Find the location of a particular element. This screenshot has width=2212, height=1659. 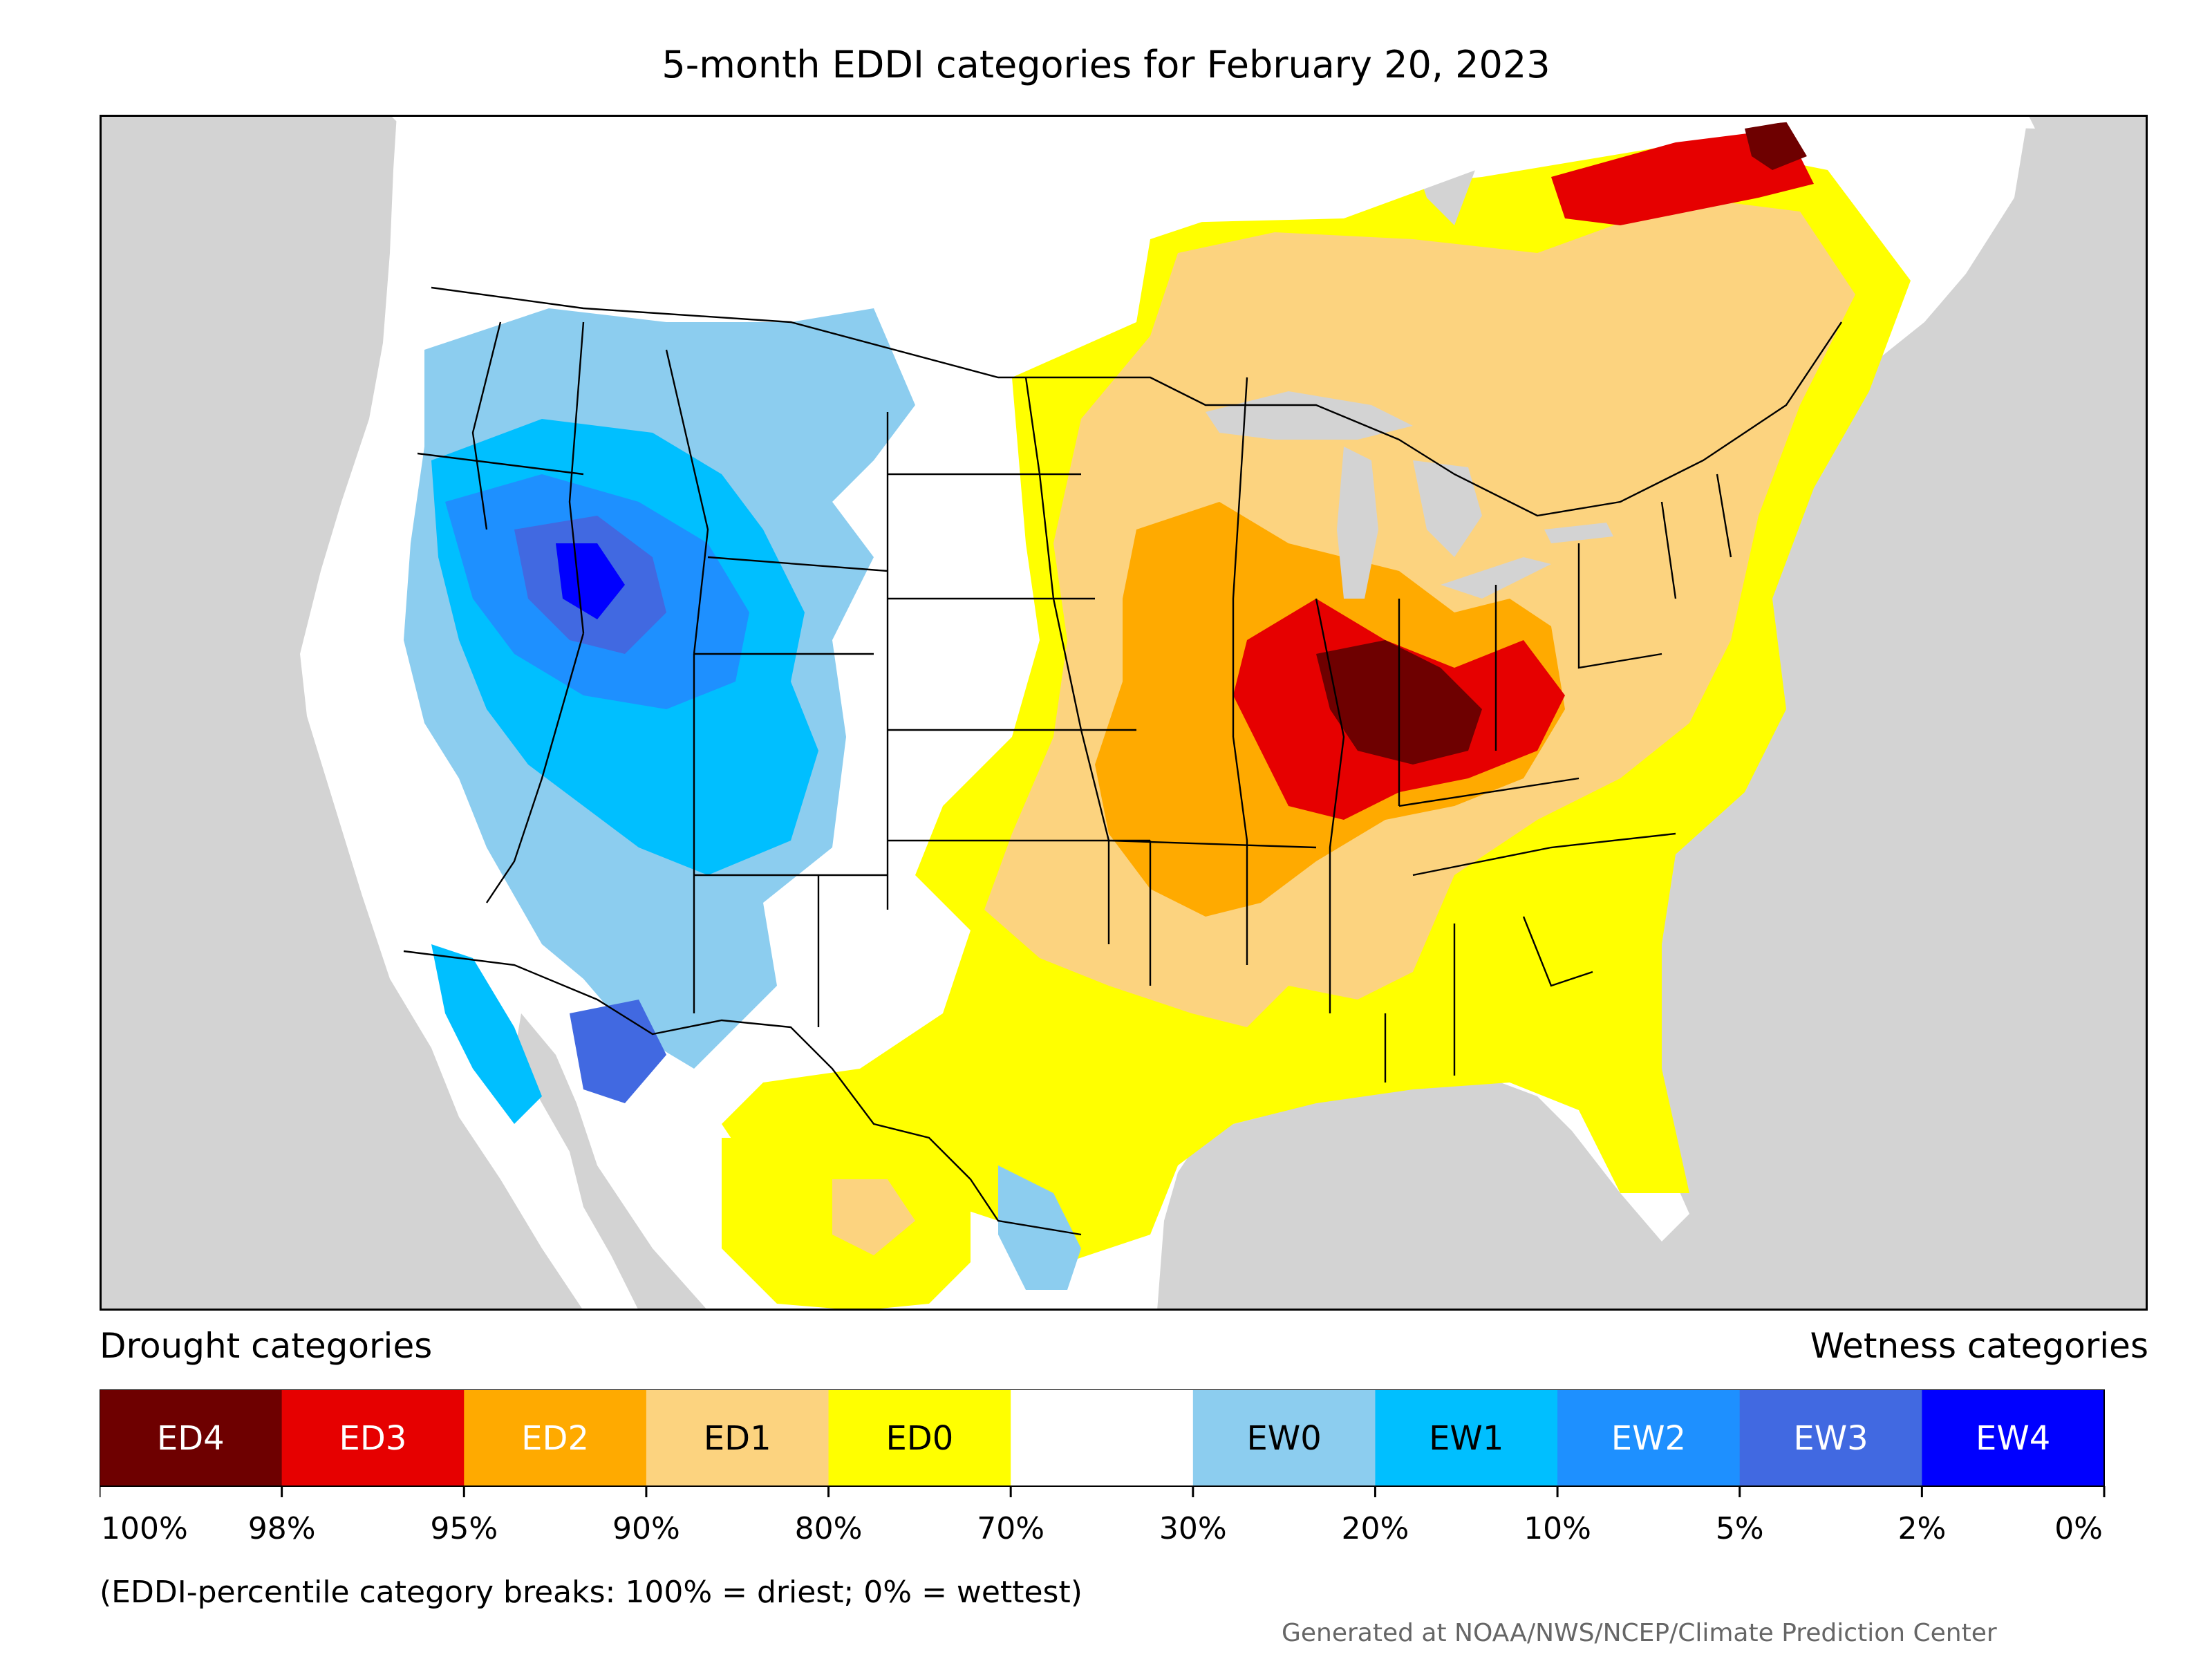

colorbar-break-label: 0% is located at coordinates (2078, 1529).